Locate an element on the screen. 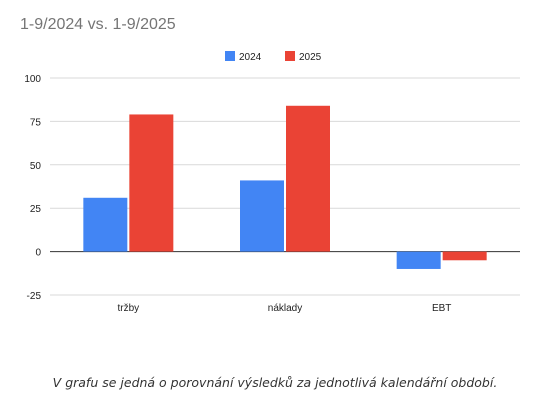 The image size is (550, 411). x-tick-label: EBT is located at coordinates (441, 308).